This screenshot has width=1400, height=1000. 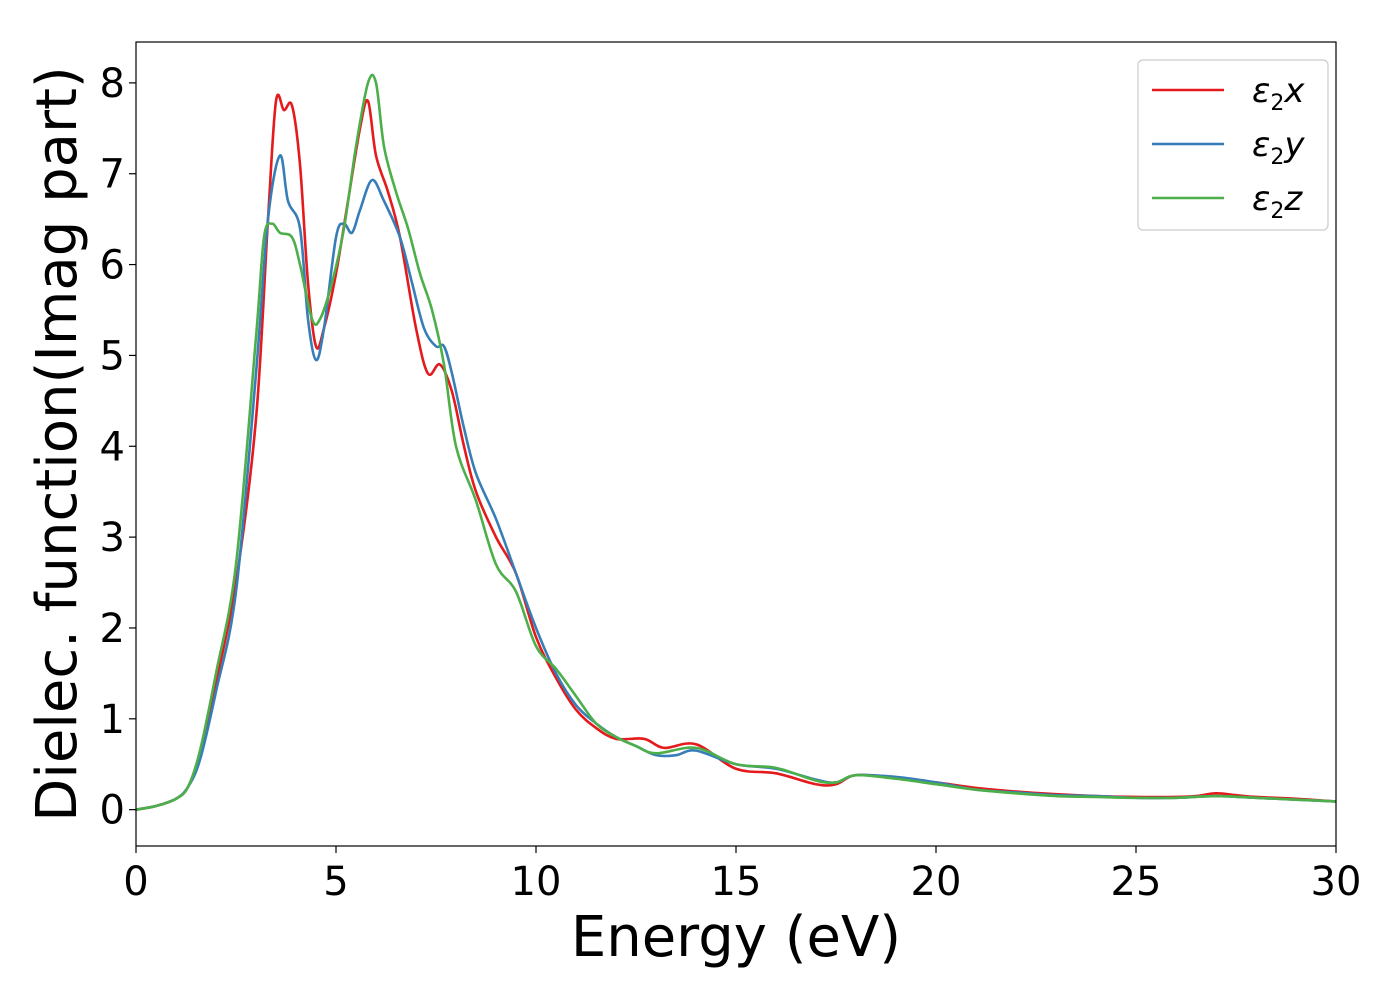 I want to click on legend-label-x: ε2x, so click(x=1278, y=93).